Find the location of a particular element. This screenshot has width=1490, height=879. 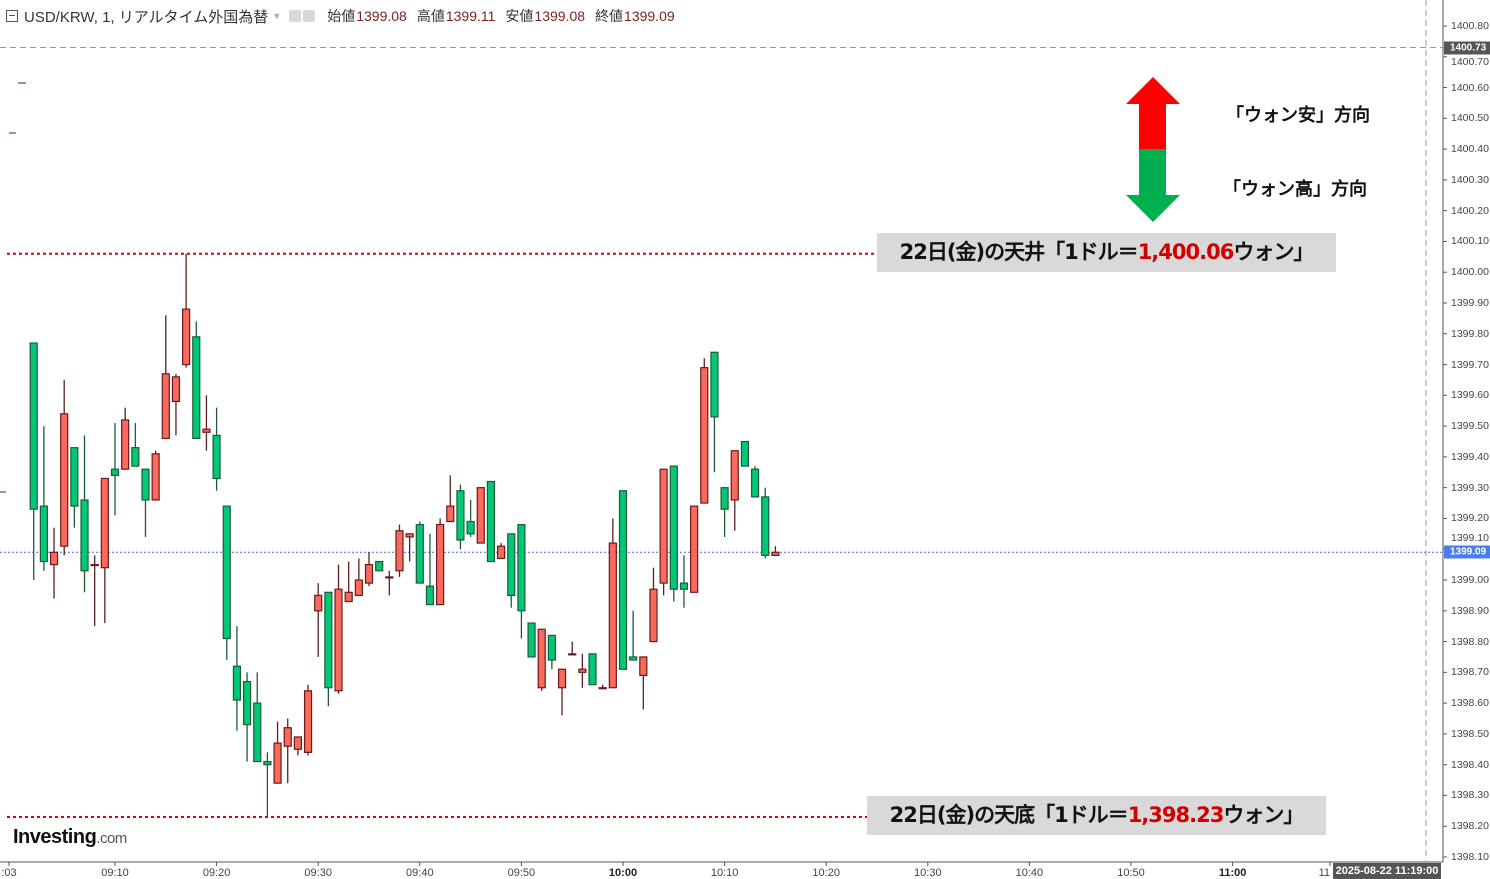

close-label: 終値 is located at coordinates (609, 16).